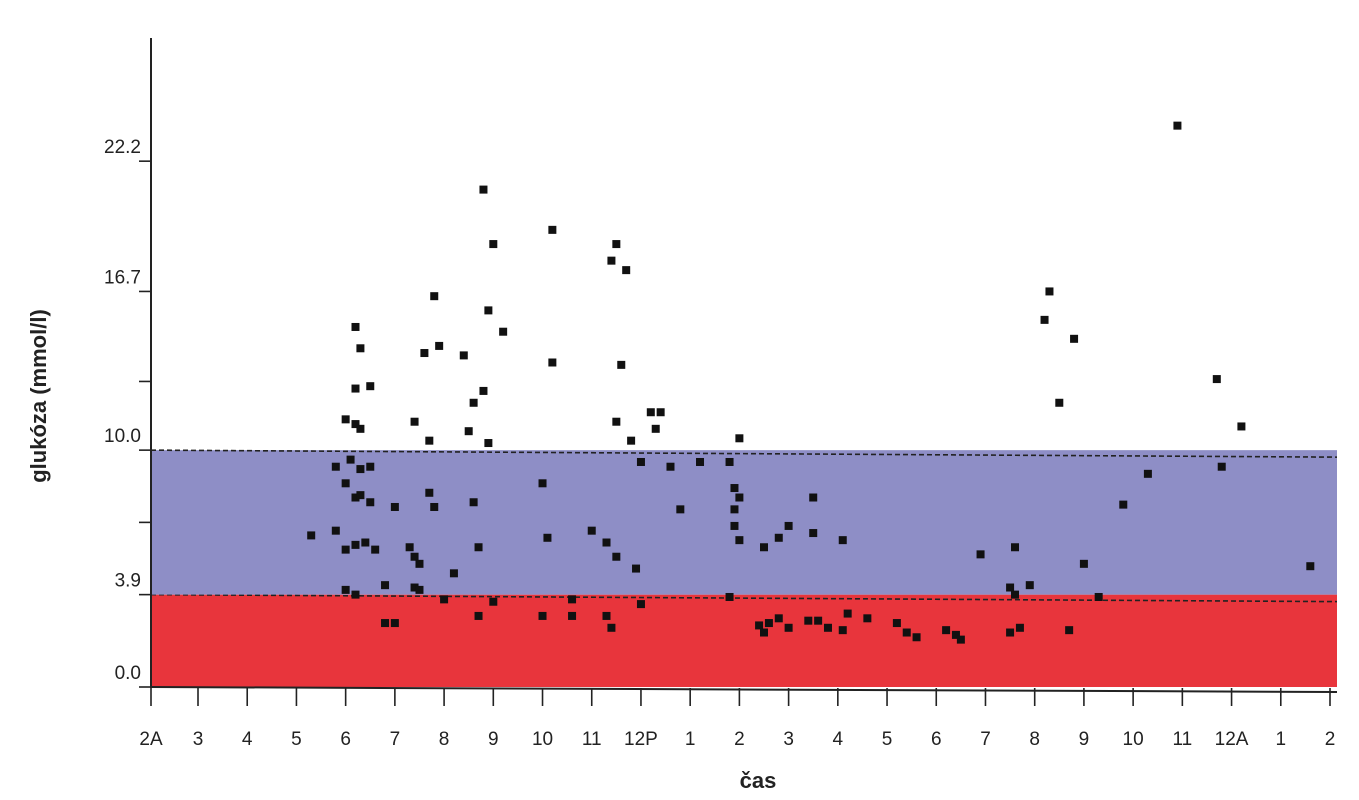 The image size is (1359, 800). I want to click on x-tick-label-16: 6, so click(936, 739).